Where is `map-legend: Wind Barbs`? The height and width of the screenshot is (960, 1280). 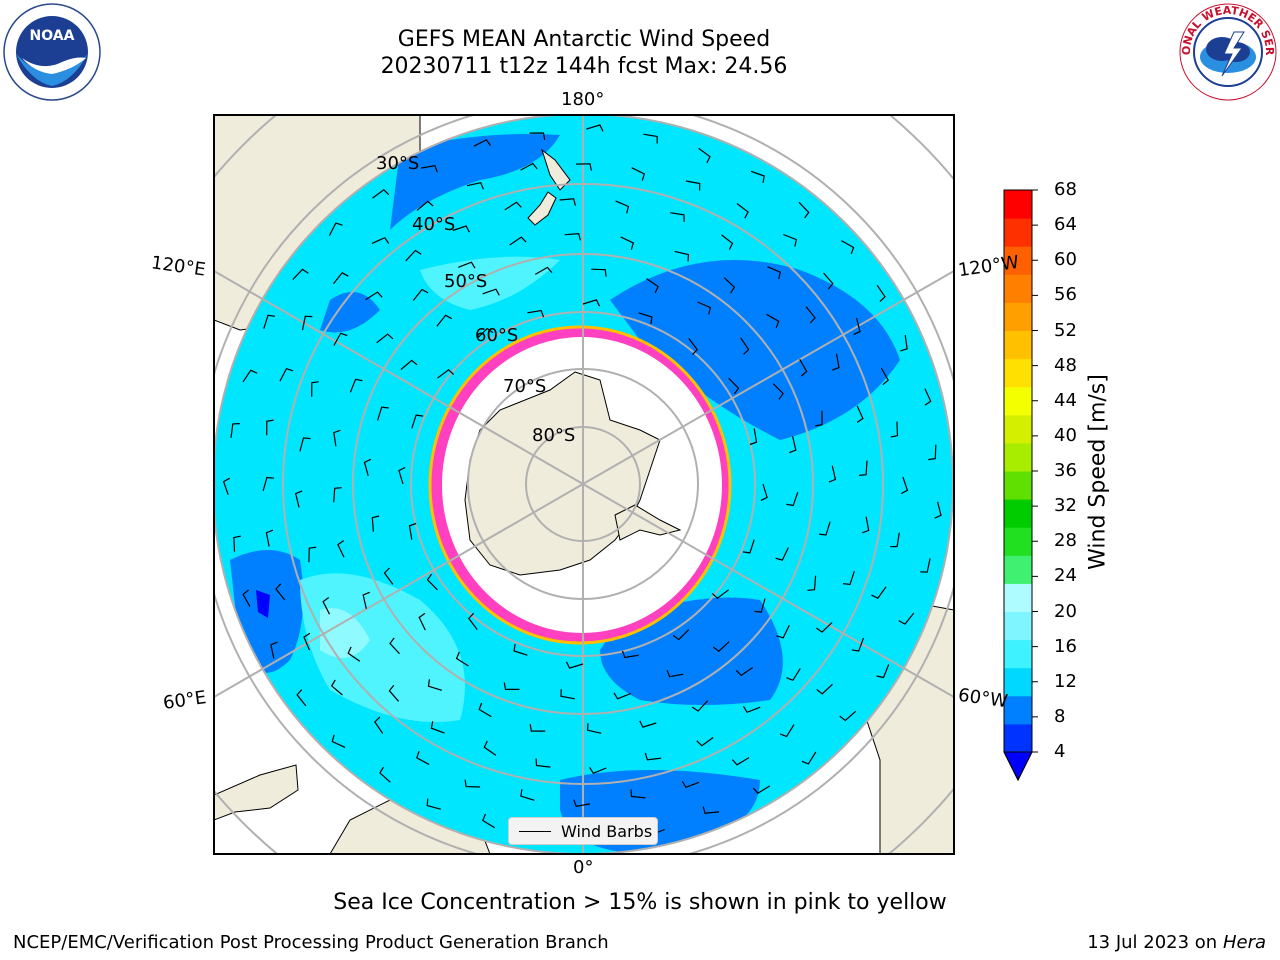
map-legend: Wind Barbs is located at coordinates (583, 831).